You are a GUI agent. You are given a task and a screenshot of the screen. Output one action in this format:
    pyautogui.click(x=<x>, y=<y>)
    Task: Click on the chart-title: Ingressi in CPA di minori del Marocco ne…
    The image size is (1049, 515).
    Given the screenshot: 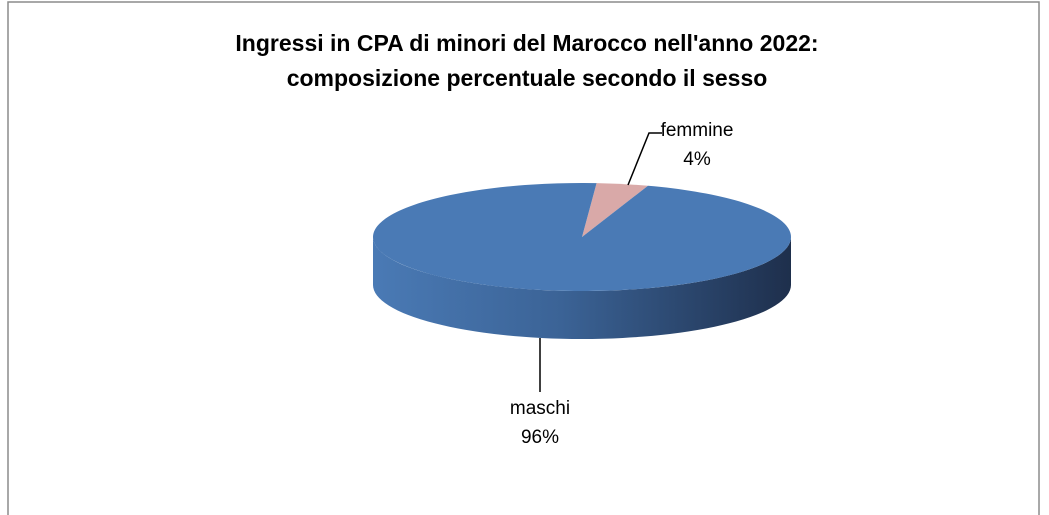 What is the action you would take?
    pyautogui.click(x=526, y=43)
    